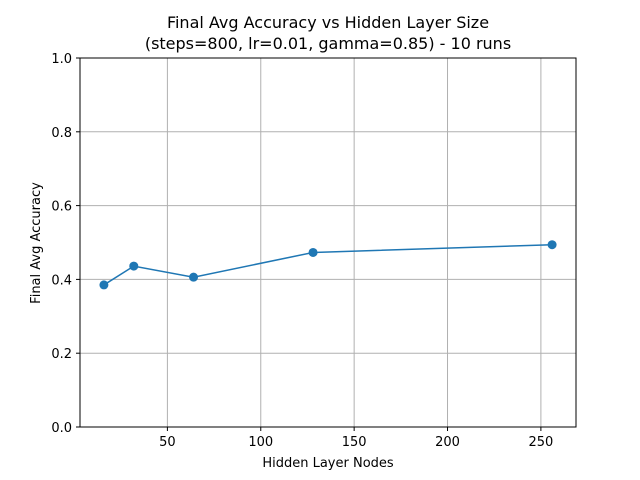 This screenshot has width=640, height=480. I want to click on x-tick-label: 150, so click(354, 442).